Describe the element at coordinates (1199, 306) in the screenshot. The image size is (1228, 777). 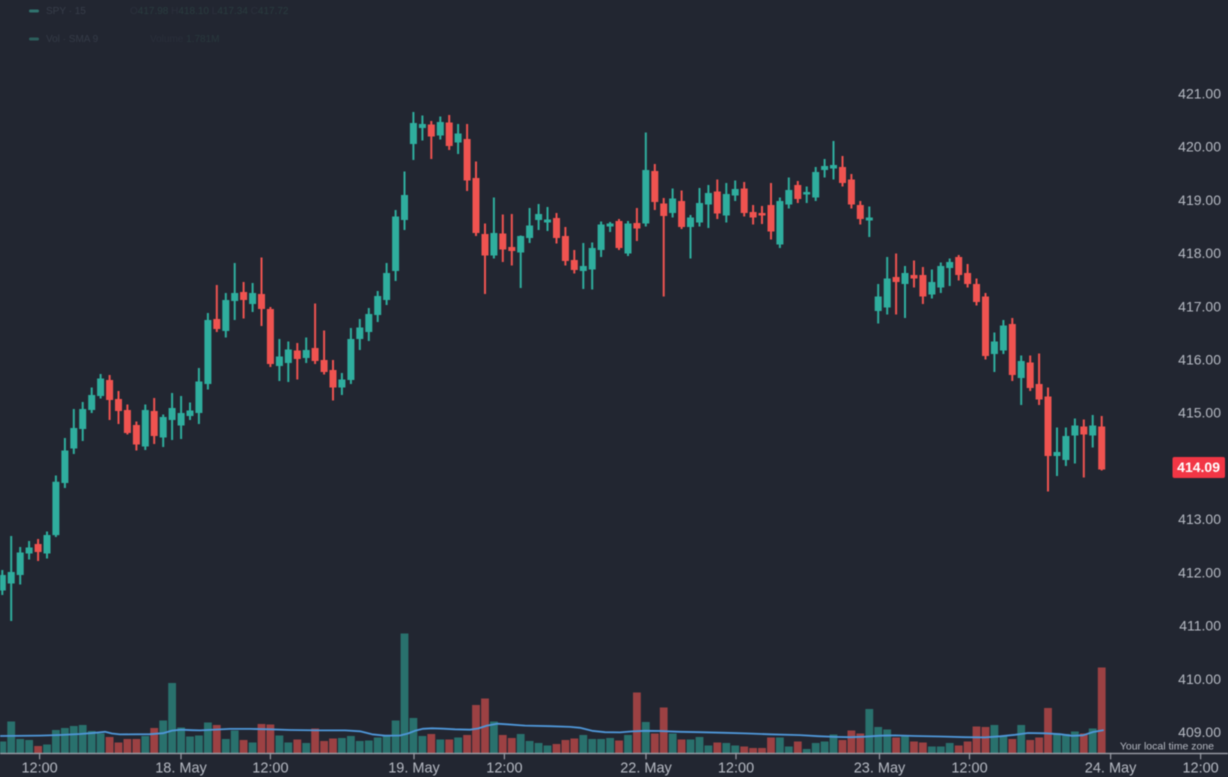
I see `svg-text: 417.00` at that location.